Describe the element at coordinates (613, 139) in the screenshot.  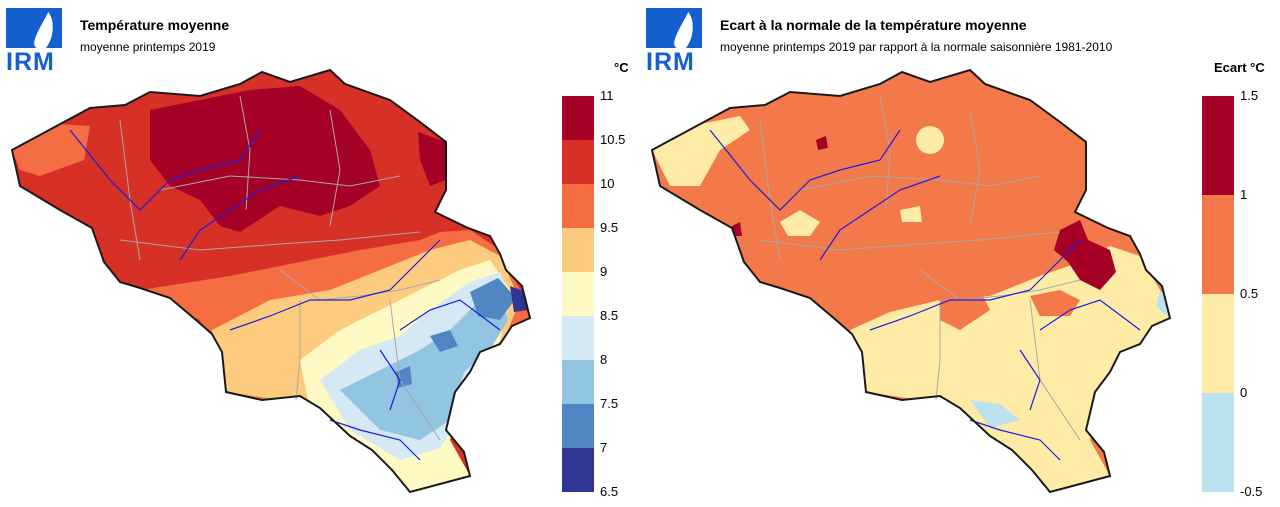
I see `legend-tick-label: 10.5` at that location.